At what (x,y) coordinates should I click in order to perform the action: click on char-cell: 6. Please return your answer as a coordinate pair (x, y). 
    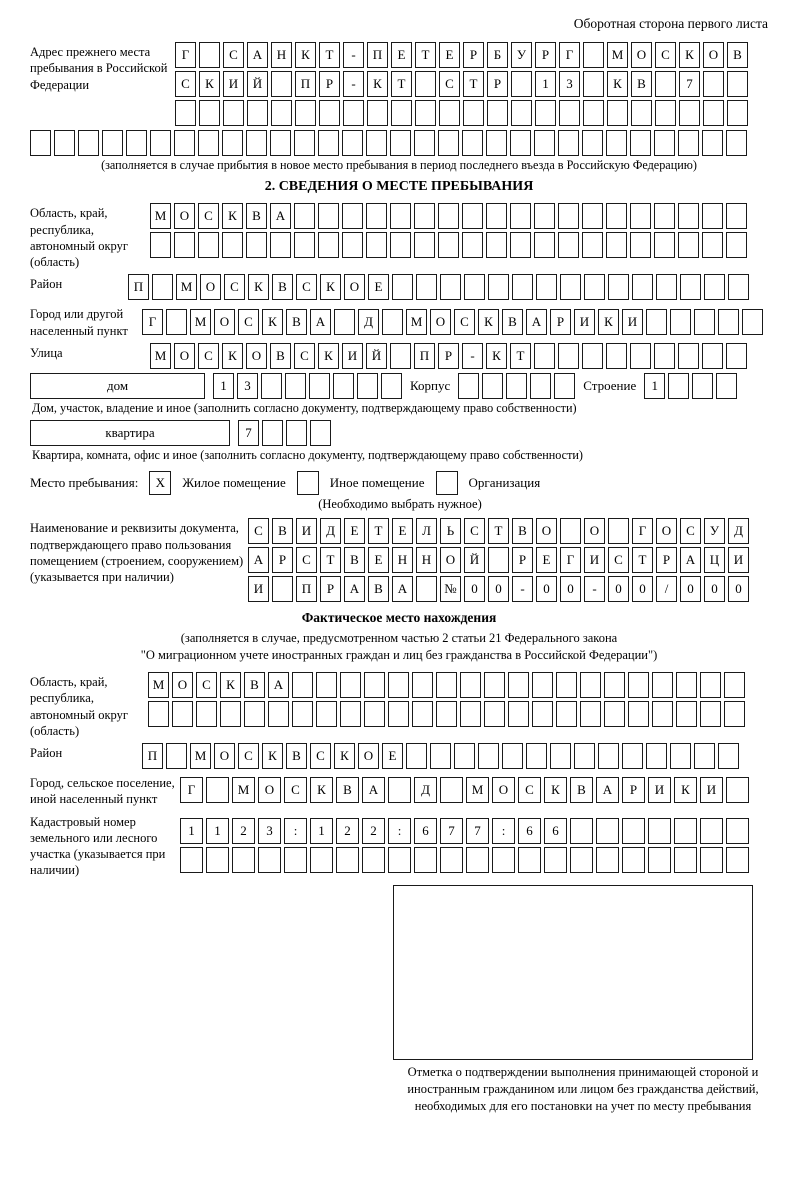
    Looking at the image, I should click on (555, 830).